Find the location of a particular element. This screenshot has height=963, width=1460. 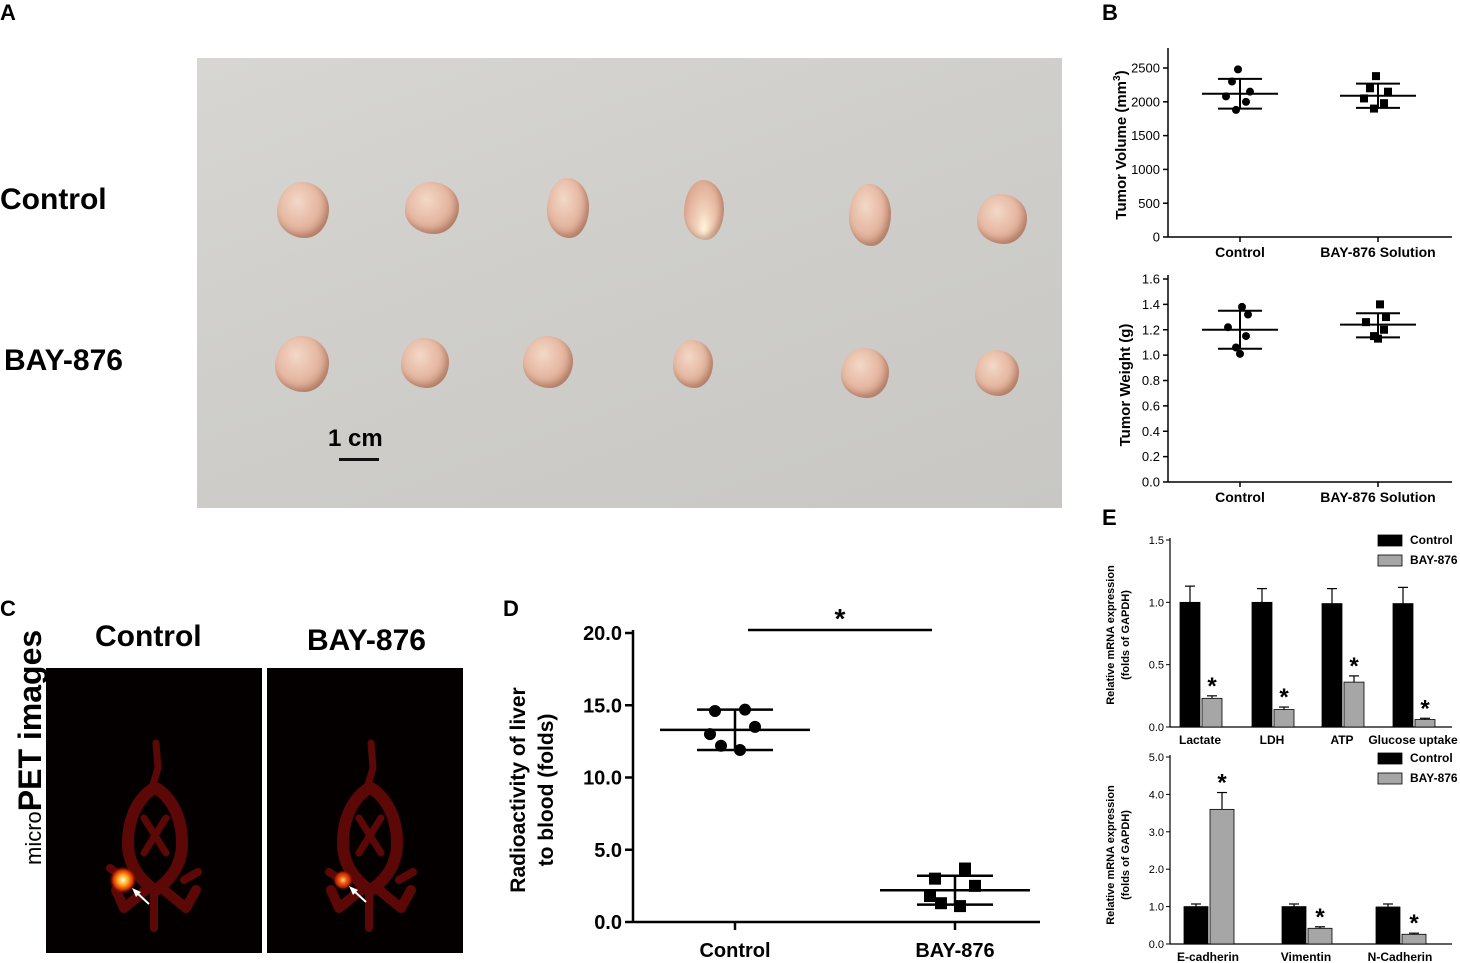

y-tick-label: 15.0 is located at coordinates (602, 706).